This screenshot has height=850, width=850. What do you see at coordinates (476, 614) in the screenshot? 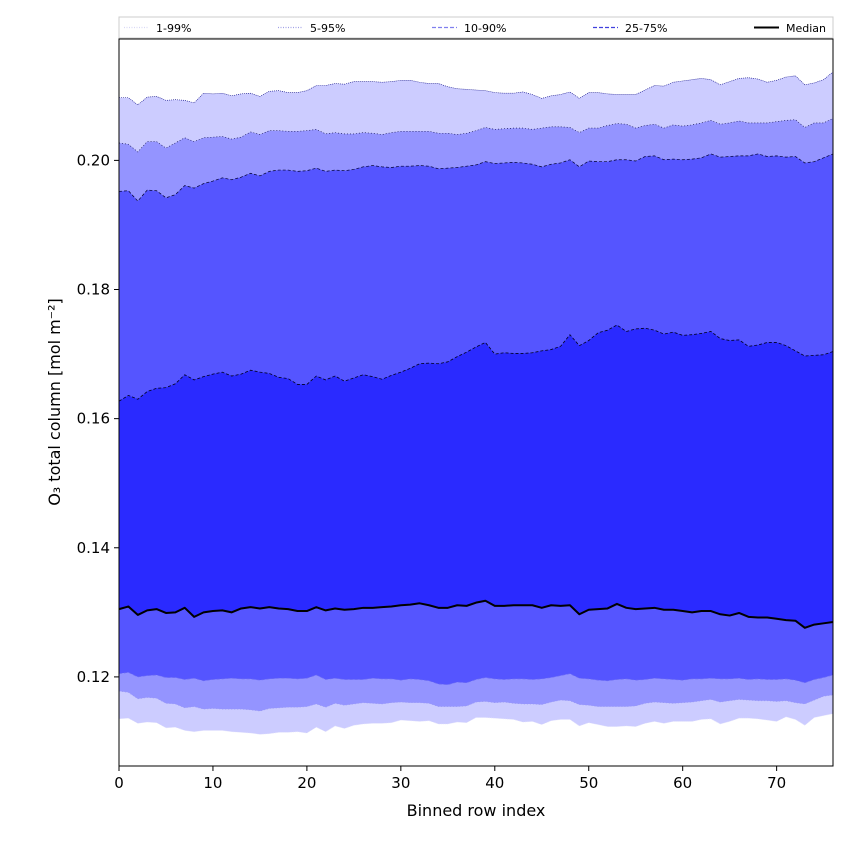
I see `median-line` at bounding box center [476, 614].